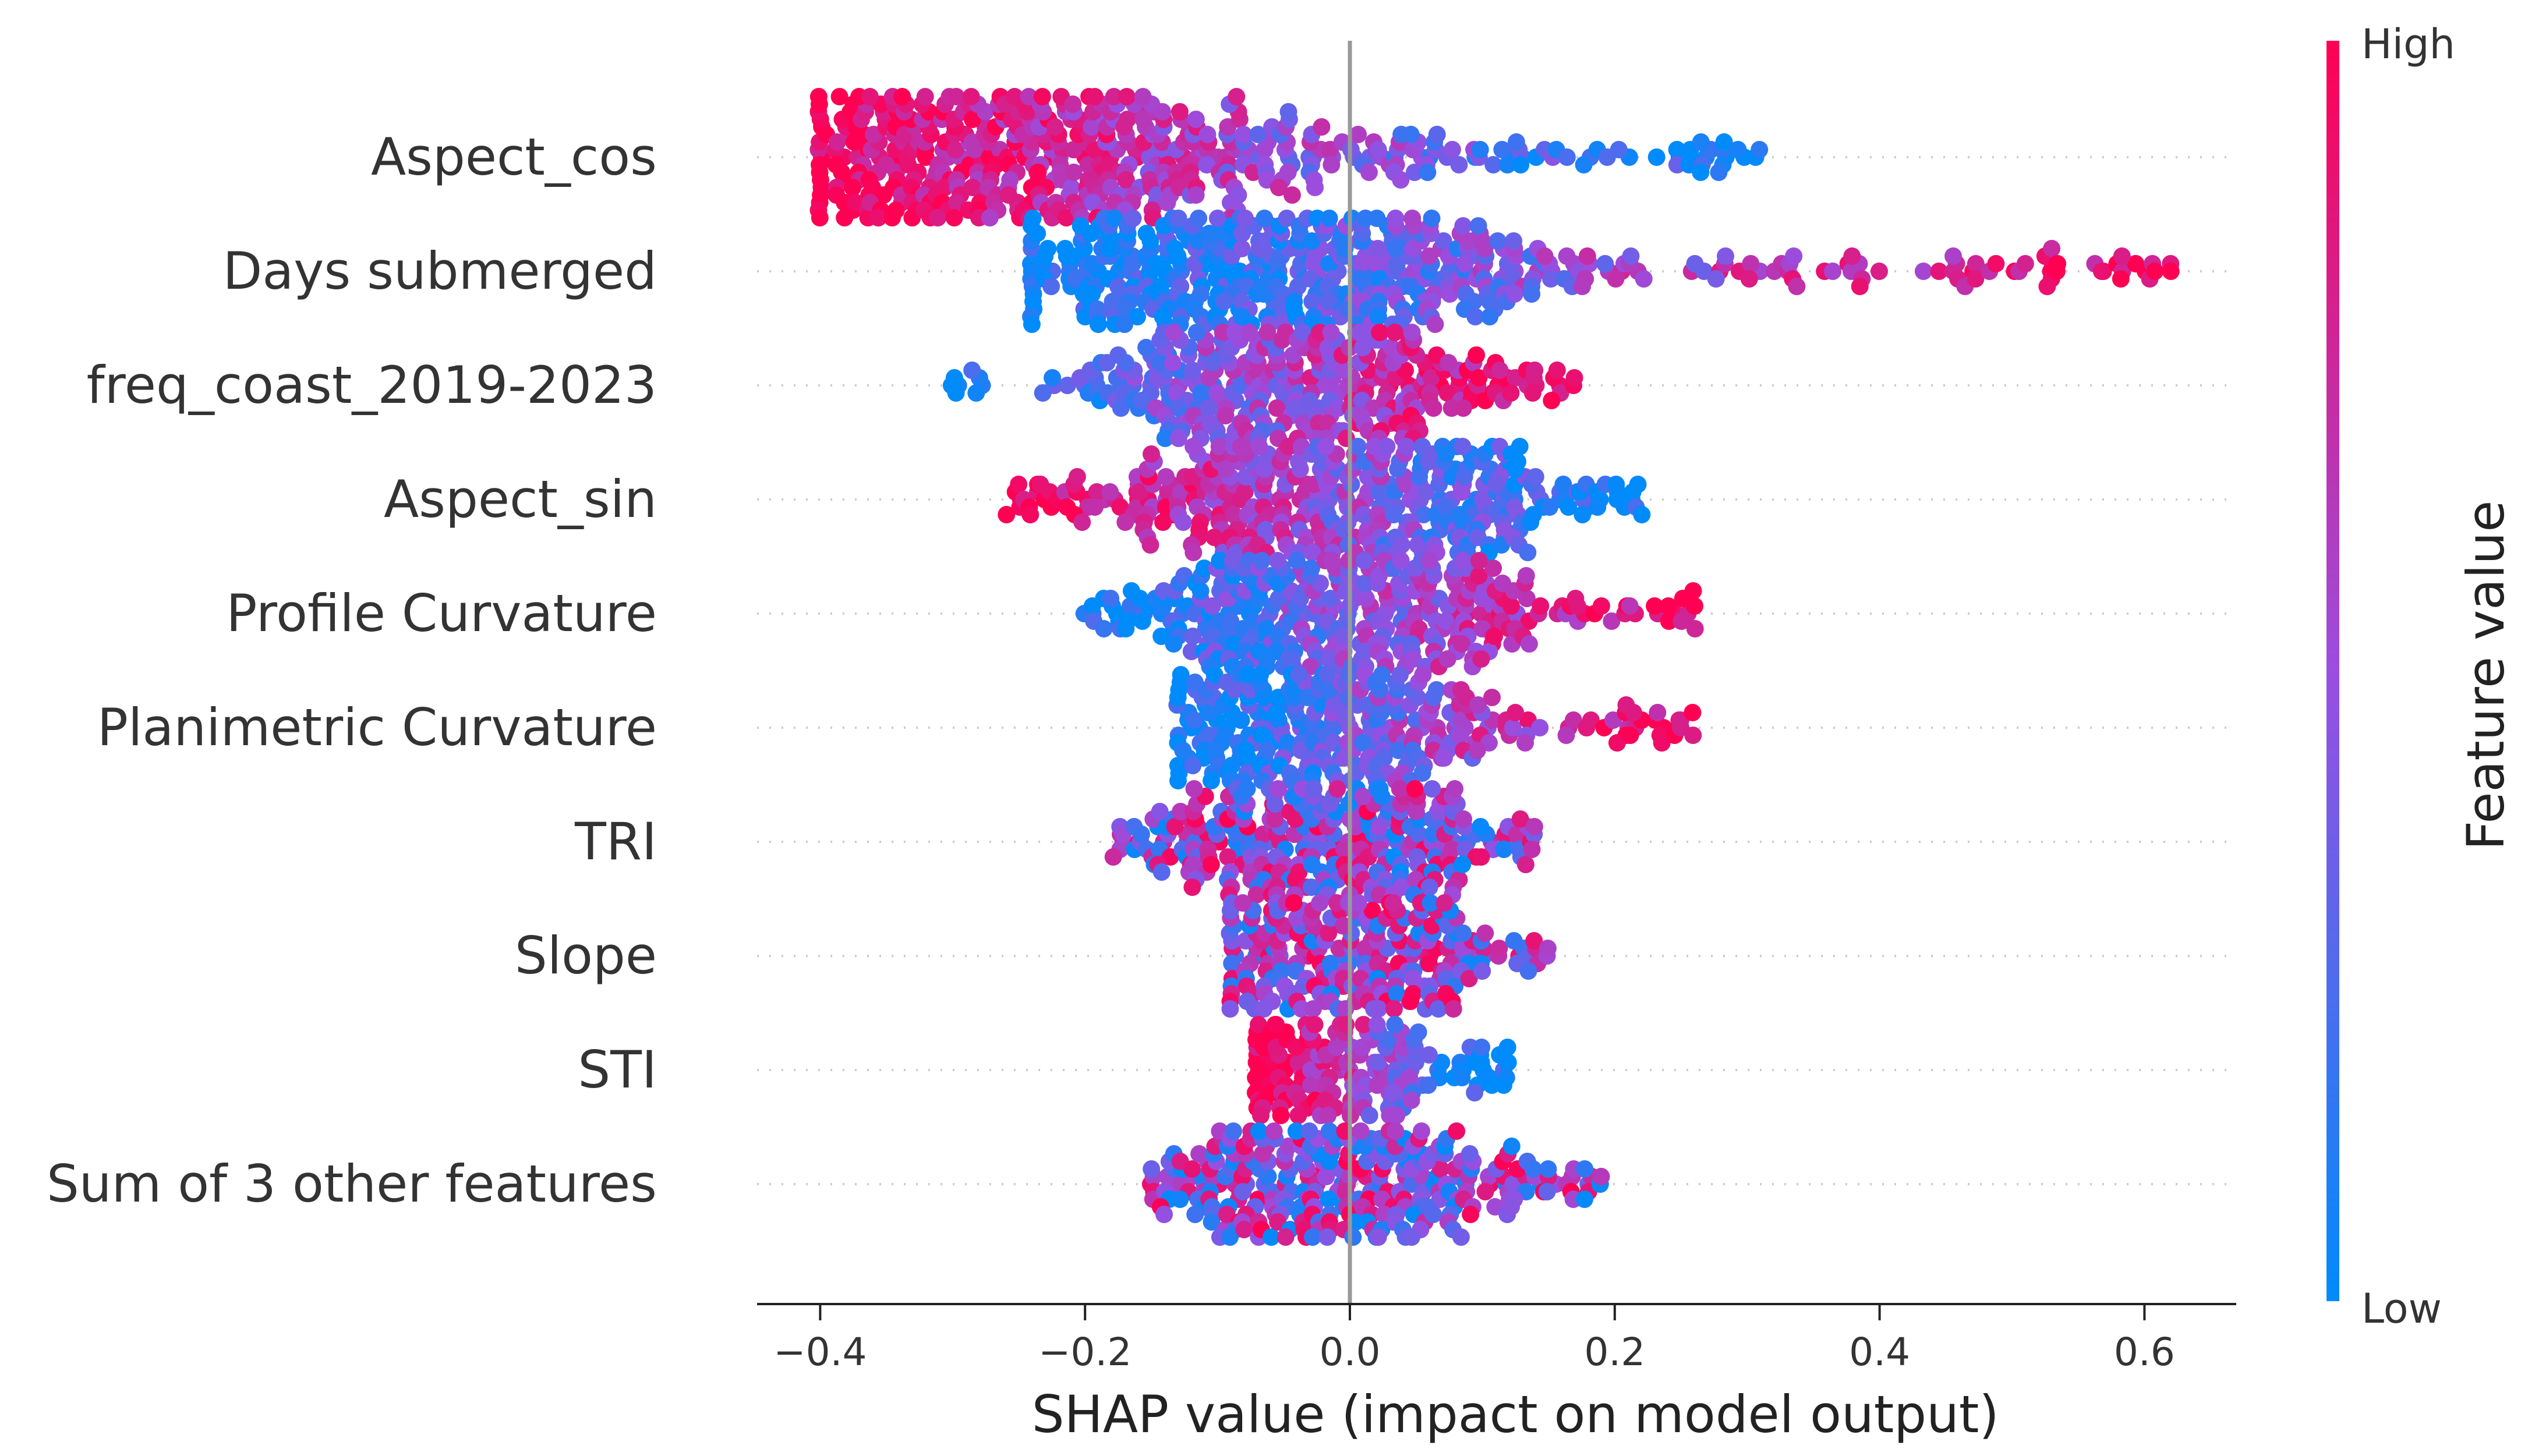  I want to click on x-ticks: −0.4 −0.2 0.0 0.2 0.4 0.6, so click(1474, 1339).